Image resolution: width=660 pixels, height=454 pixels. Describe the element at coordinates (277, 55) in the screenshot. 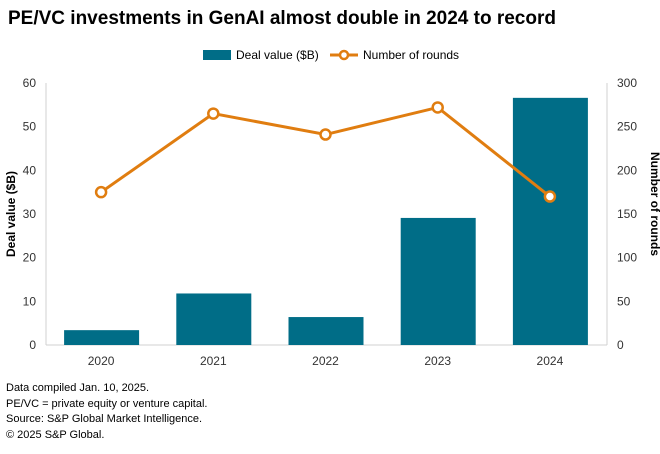

I see `legend-bar-label: Deal value ($B)` at that location.